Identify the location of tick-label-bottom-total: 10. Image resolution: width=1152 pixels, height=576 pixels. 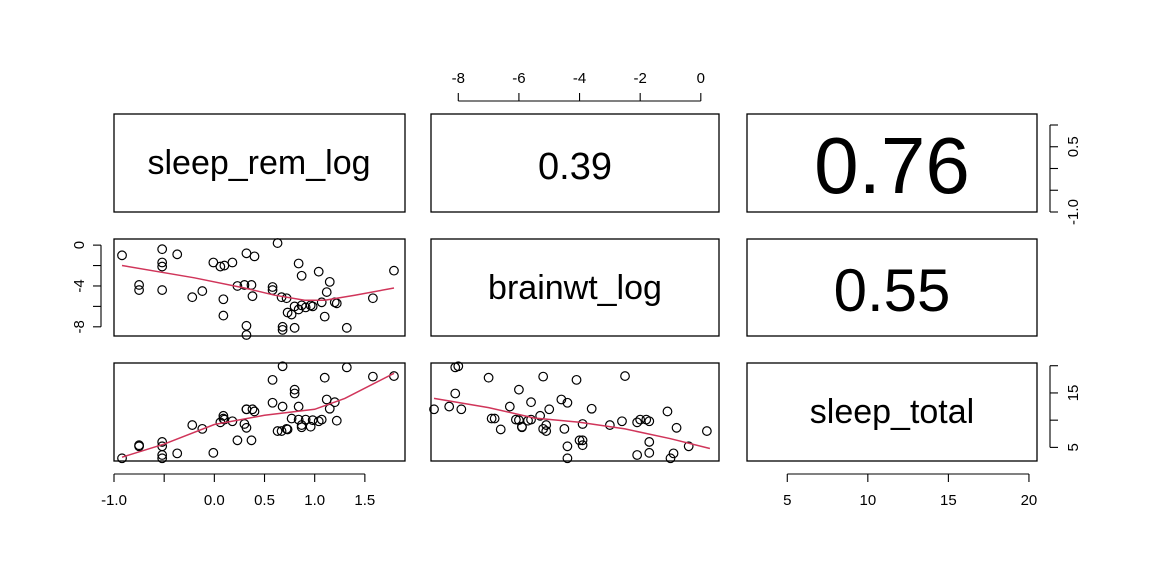
(867, 500).